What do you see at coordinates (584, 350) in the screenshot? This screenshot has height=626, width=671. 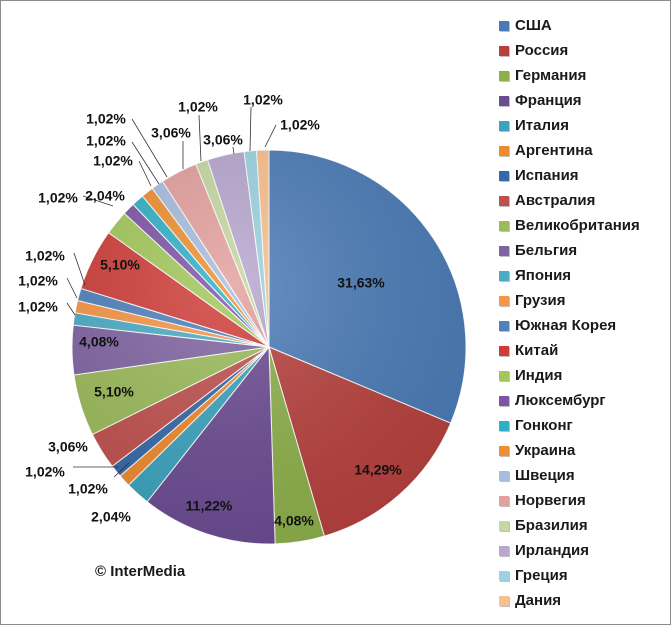 I see `legend-item: Китай` at bounding box center [584, 350].